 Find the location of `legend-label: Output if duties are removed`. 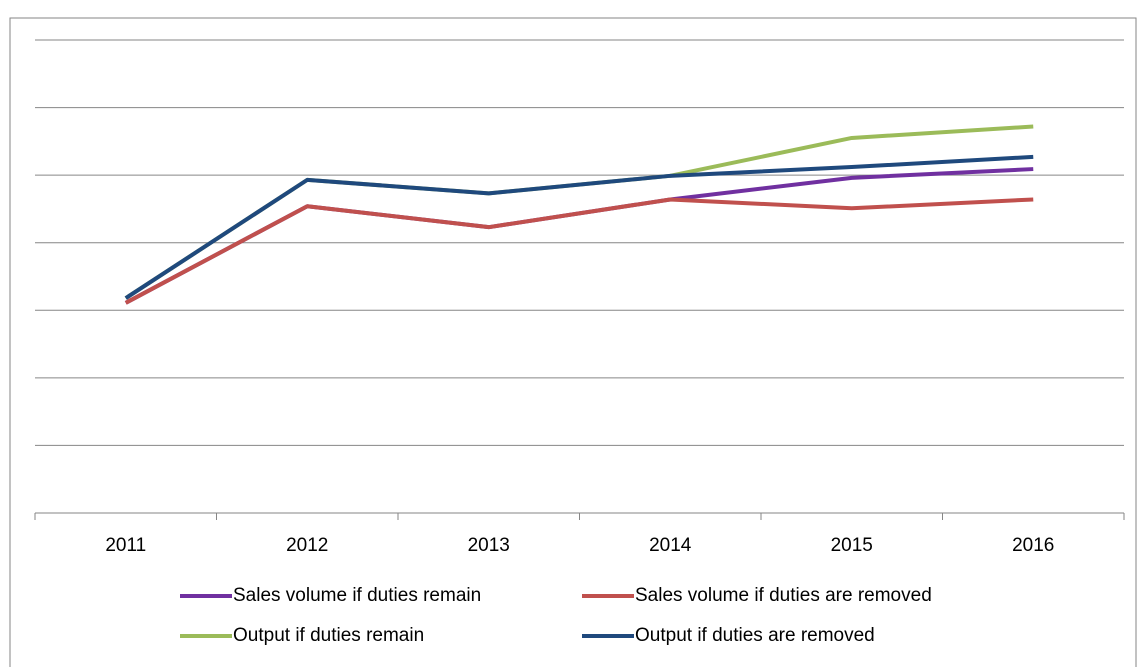

legend-label: Output if duties are removed is located at coordinates (755, 635).